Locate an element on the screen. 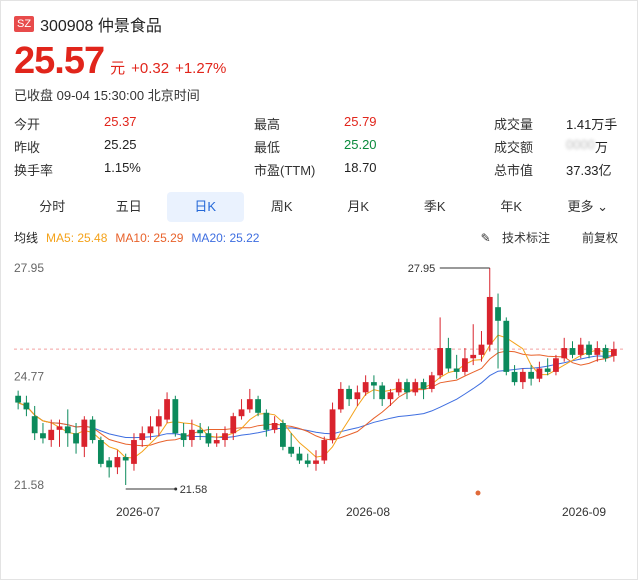 The width and height of the screenshot is (638, 580). stat-value: 25.79 is located at coordinates (360, 121).